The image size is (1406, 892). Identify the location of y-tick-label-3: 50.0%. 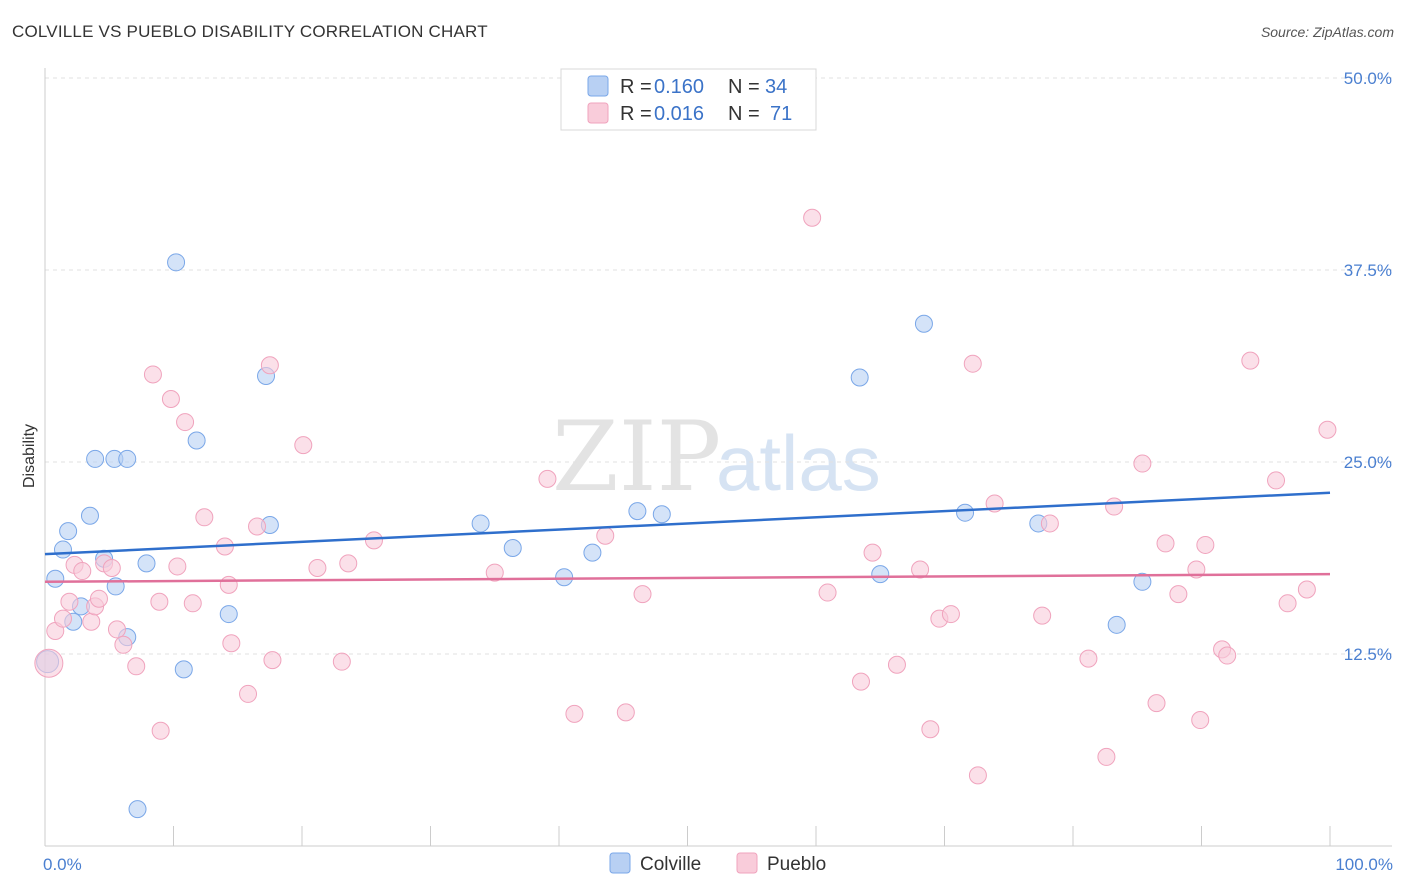
(1368, 78).